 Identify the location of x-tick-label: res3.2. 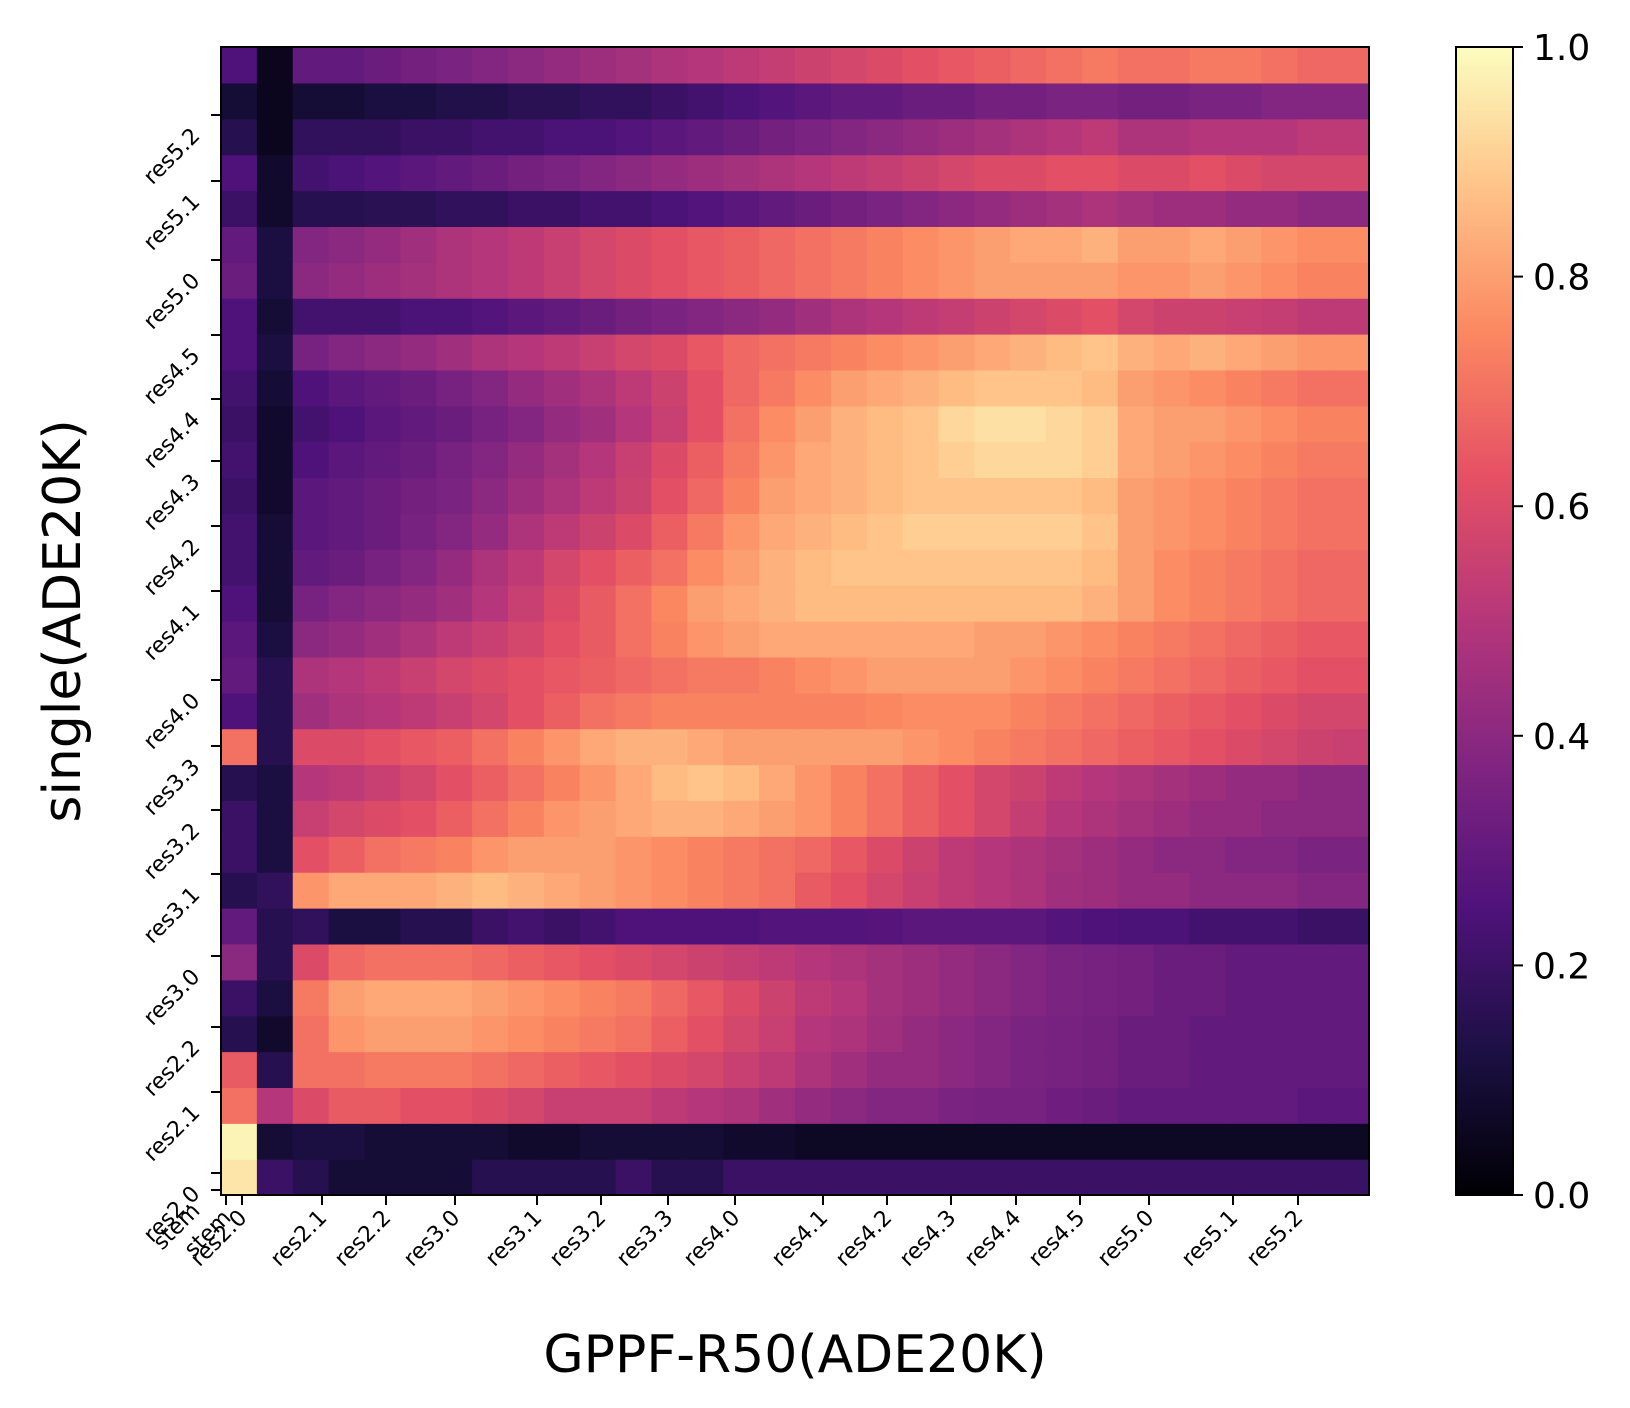
(578, 1239).